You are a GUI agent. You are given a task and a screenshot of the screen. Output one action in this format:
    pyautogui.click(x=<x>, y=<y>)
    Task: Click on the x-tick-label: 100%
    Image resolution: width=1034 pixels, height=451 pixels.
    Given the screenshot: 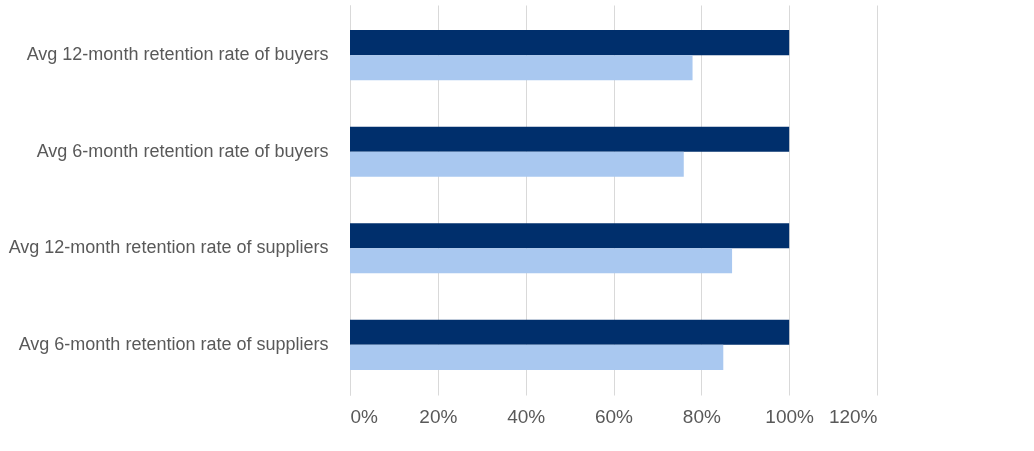 What is the action you would take?
    pyautogui.click(x=790, y=416)
    